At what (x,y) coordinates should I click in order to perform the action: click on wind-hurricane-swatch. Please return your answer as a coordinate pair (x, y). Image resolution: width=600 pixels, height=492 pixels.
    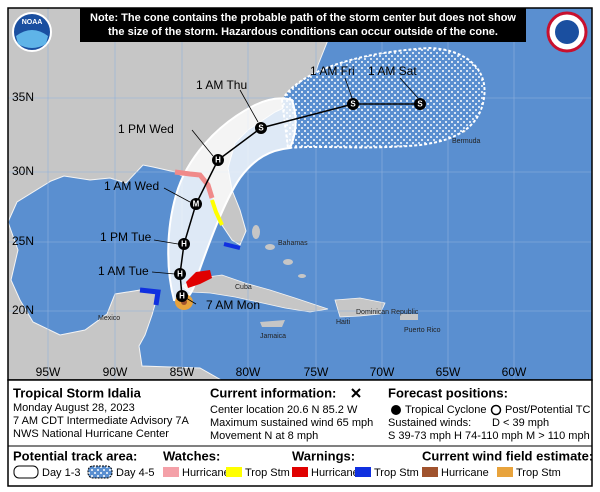
    Looking at the image, I should click on (430, 472).